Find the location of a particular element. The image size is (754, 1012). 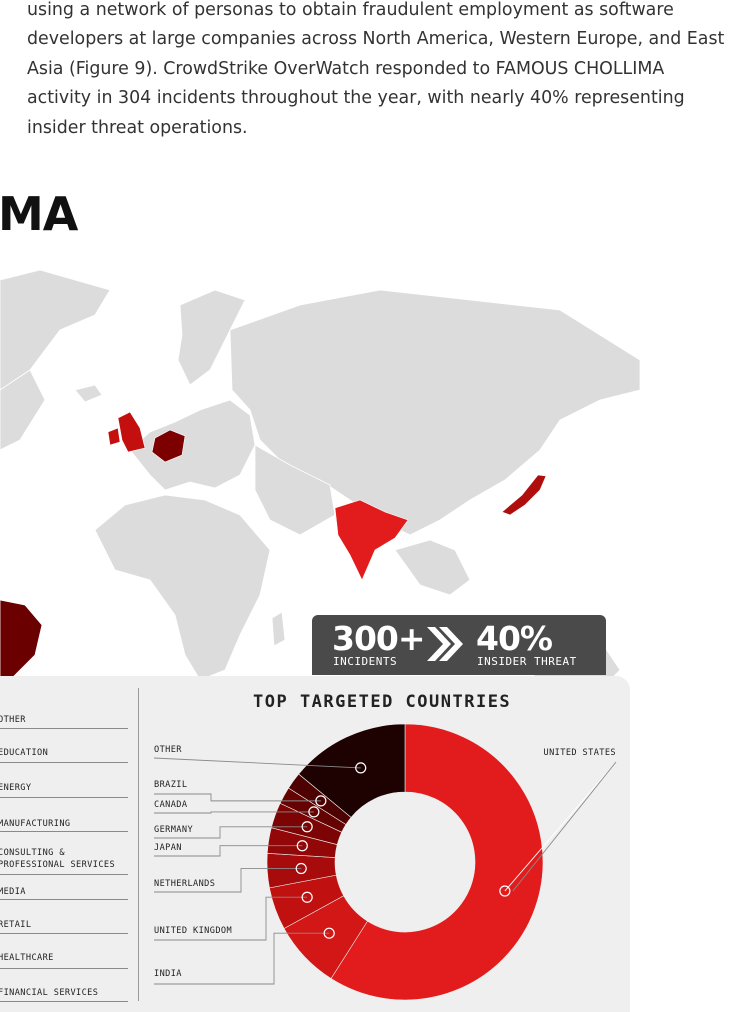

industry-item-education: EDUCATION is located at coordinates (24, 753).